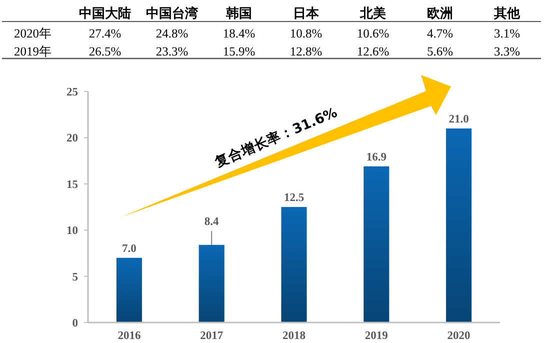  I want to click on y-tick-label: 10, so click(72, 231).